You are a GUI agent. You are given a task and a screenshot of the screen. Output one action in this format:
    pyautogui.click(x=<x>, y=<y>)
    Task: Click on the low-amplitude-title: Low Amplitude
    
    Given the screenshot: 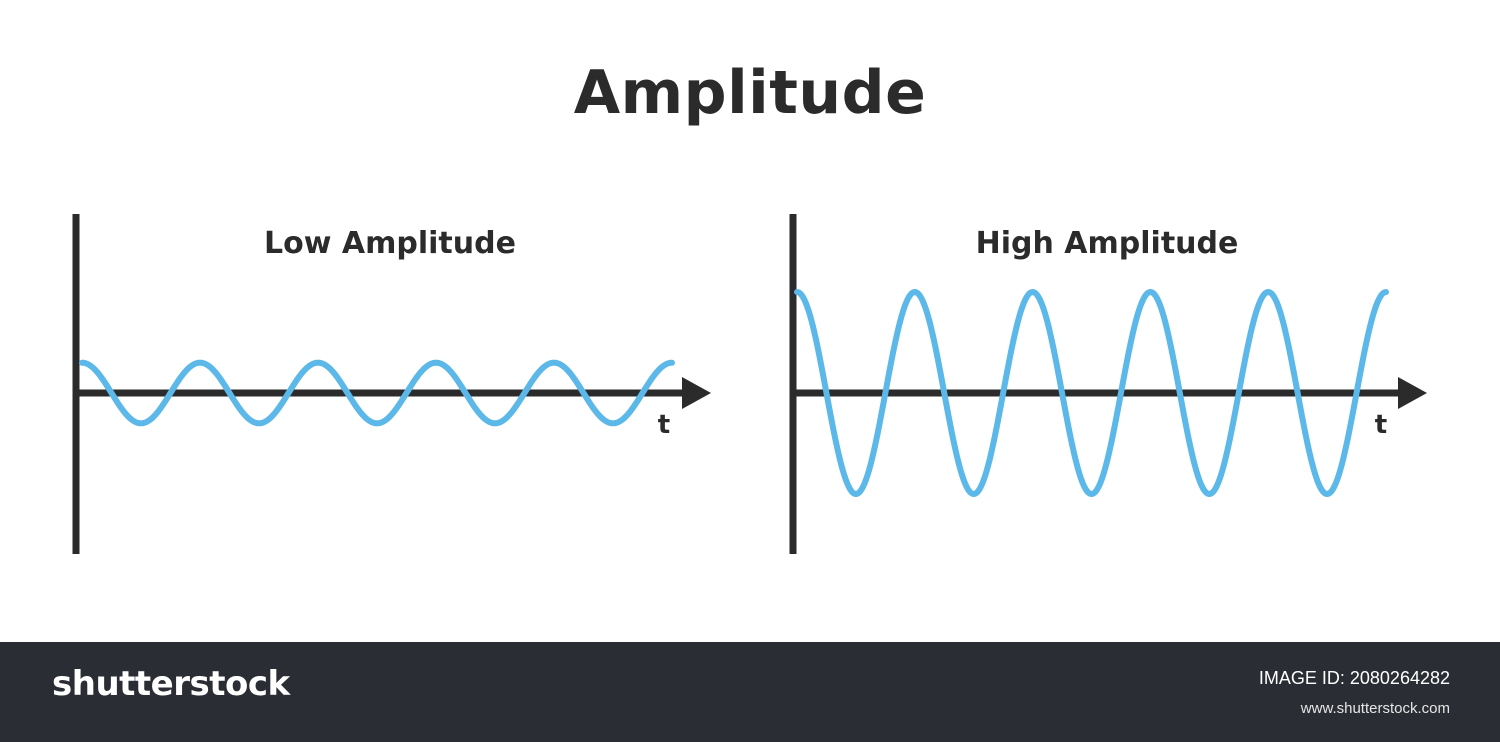 What is the action you would take?
    pyautogui.click(x=390, y=243)
    